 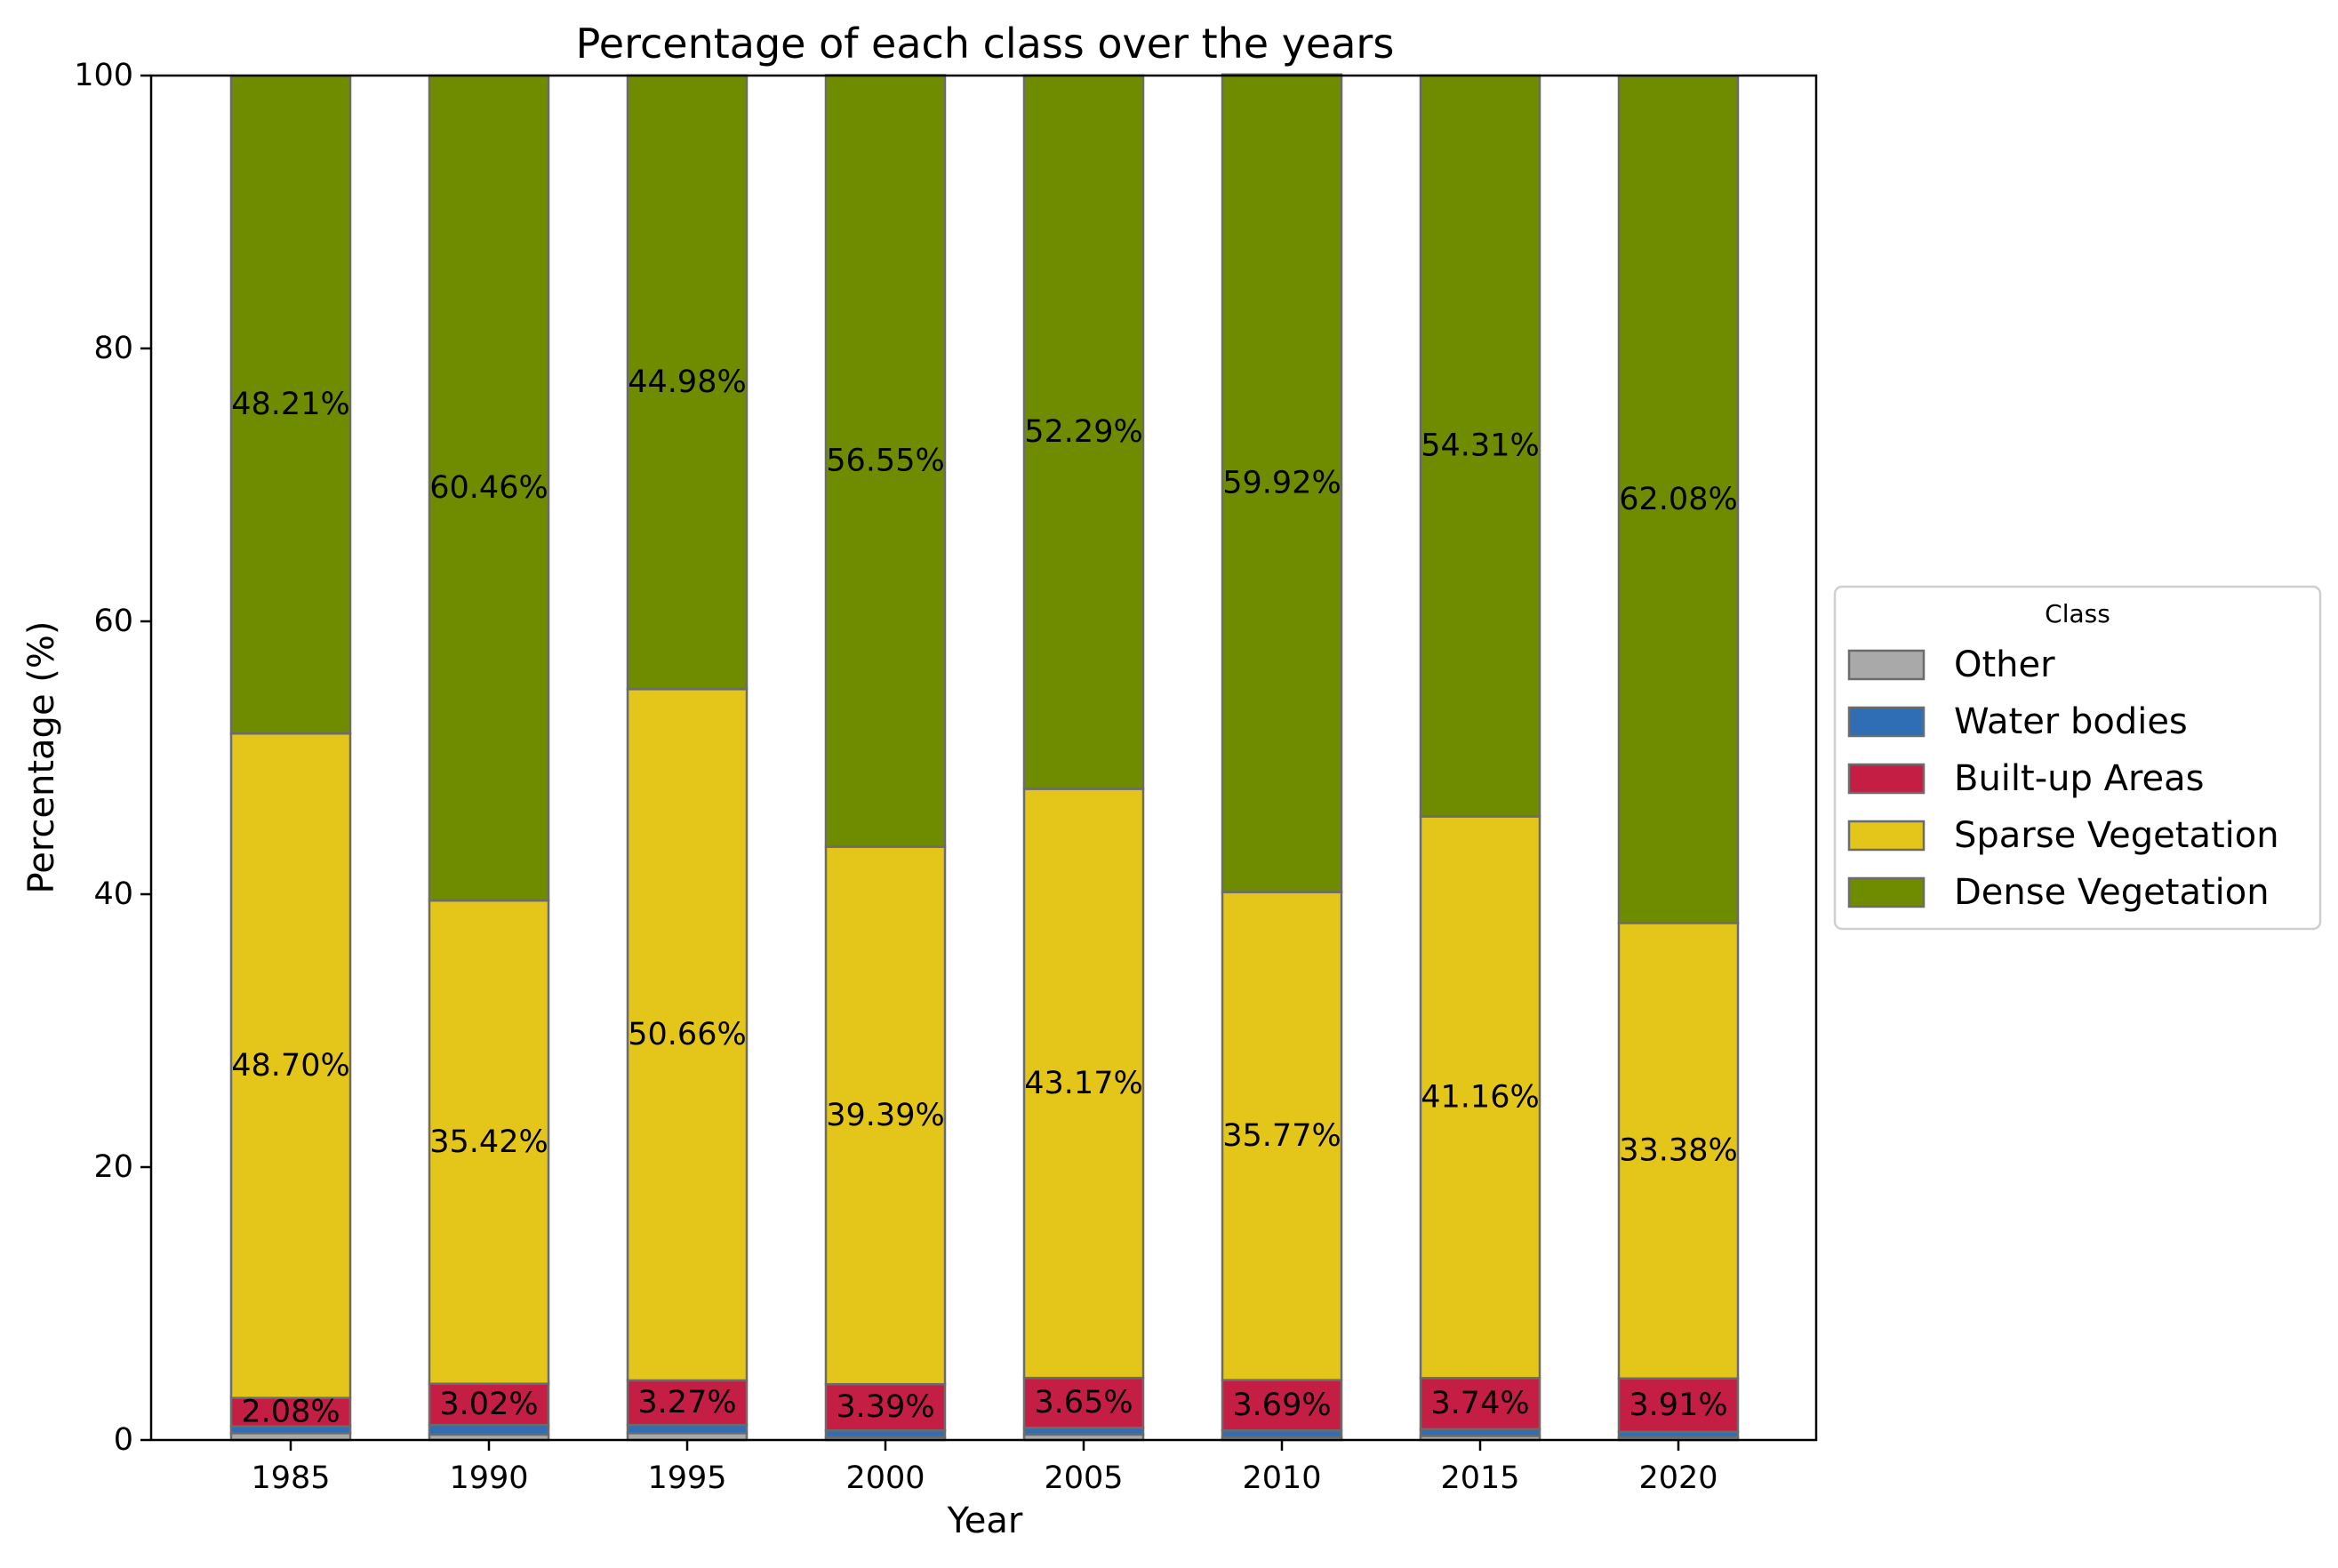 I want to click on data-label-sparse-vegetation-1990: 35.42%, so click(x=488, y=1142).